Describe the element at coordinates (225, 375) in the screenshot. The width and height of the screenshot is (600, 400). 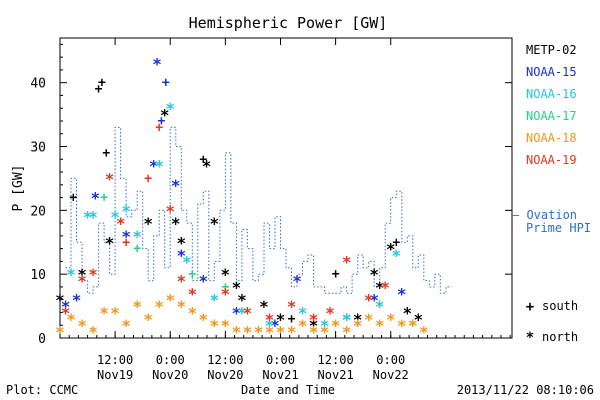
I see `x-tick-label-date: Nov20` at that location.